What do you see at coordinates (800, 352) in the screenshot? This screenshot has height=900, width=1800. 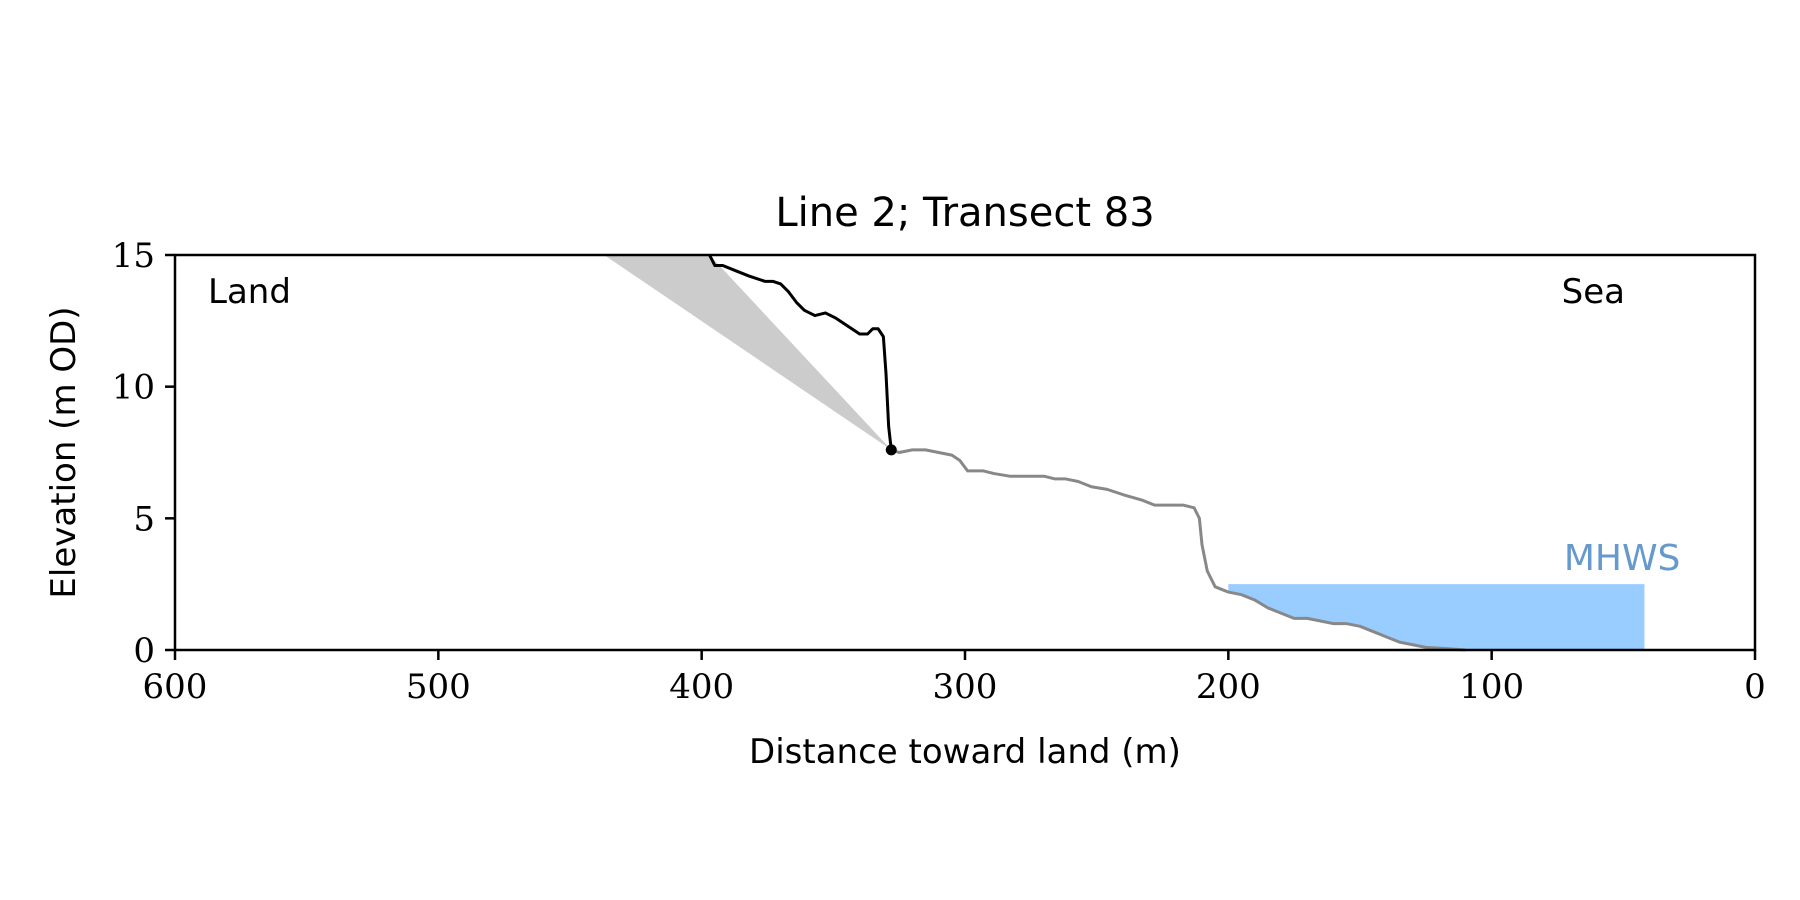 I see `series-cliff-line` at bounding box center [800, 352].